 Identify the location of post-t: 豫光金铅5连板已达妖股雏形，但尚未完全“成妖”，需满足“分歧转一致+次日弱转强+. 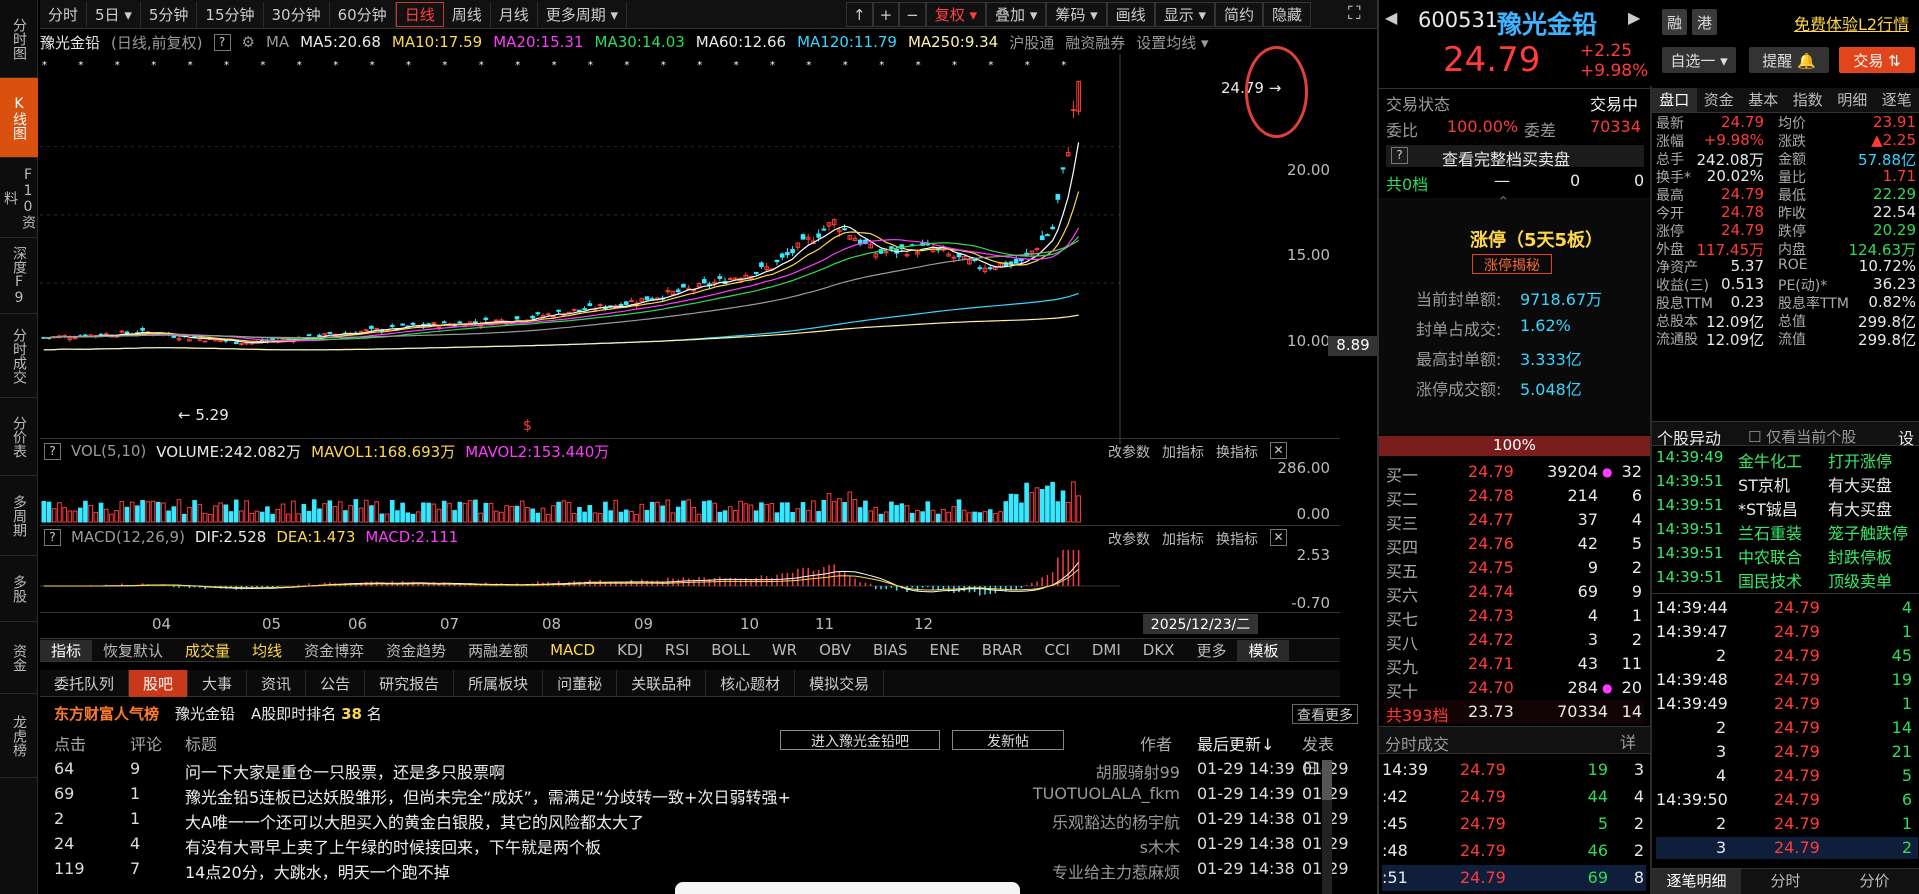
(488, 797).